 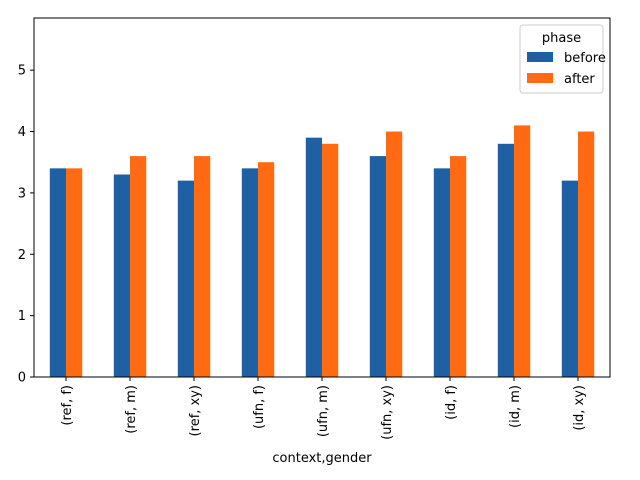 What do you see at coordinates (540, 57) in the screenshot?
I see `legend-swatch-before` at bounding box center [540, 57].